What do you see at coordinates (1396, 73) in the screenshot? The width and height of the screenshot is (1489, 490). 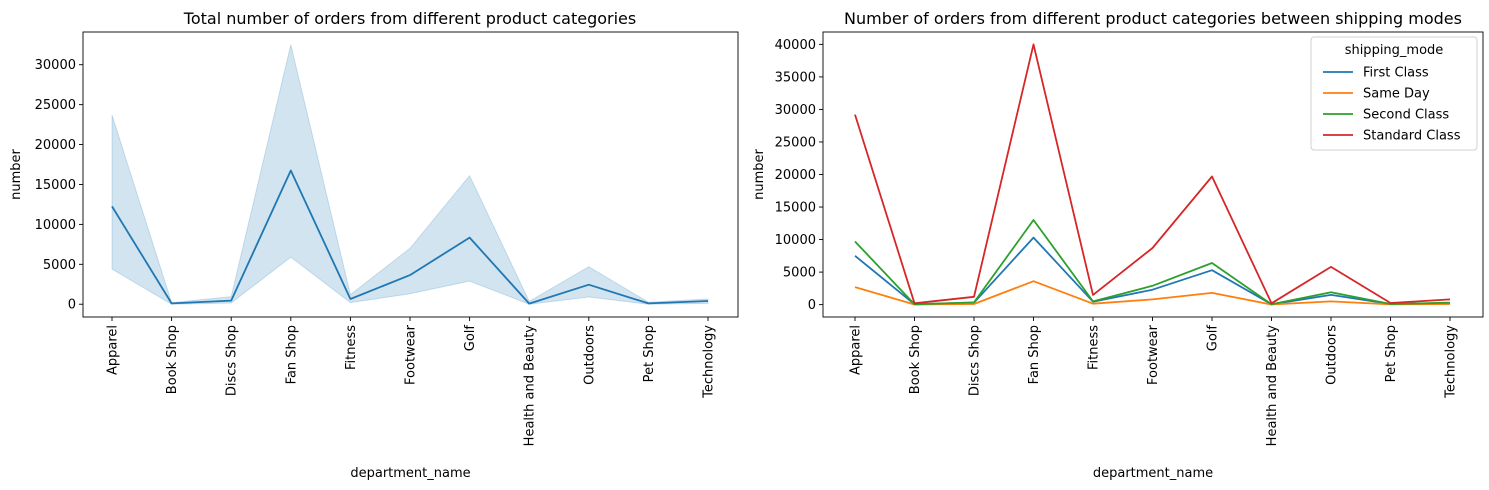 I see `legend-entry: First Class` at bounding box center [1396, 73].